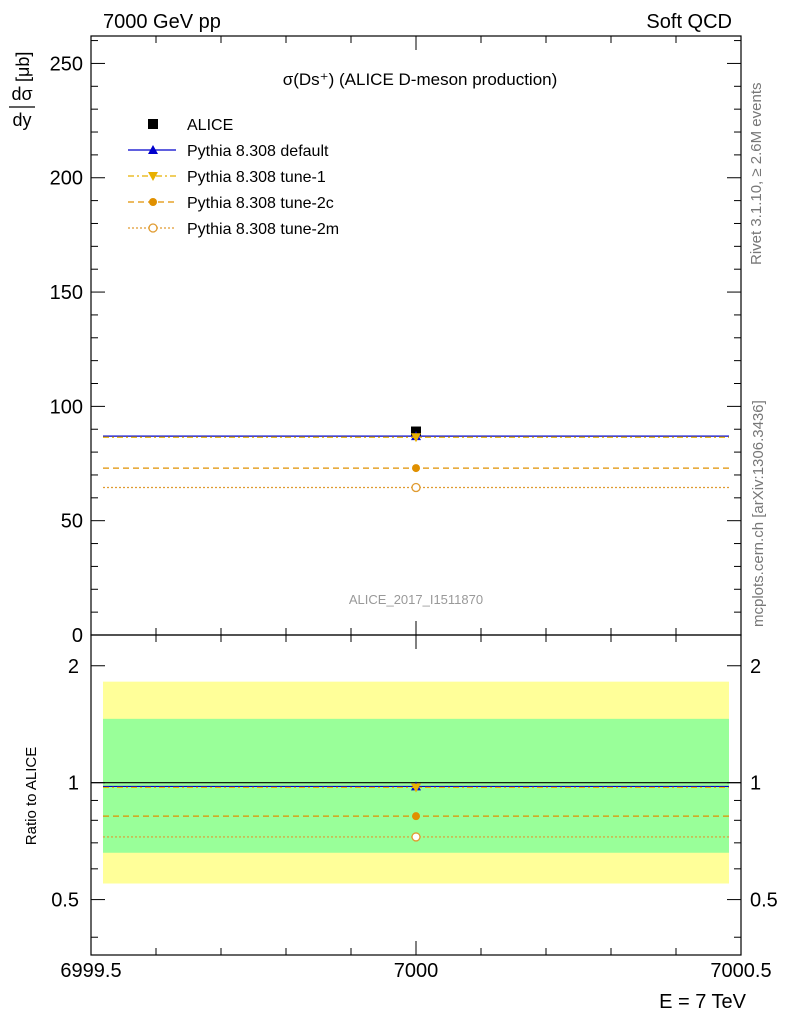 Image resolution: width=786 pixels, height=1024 pixels. Describe the element at coordinates (23, 67) in the screenshot. I see `main-y-axis-label-unit: [μb]` at that location.